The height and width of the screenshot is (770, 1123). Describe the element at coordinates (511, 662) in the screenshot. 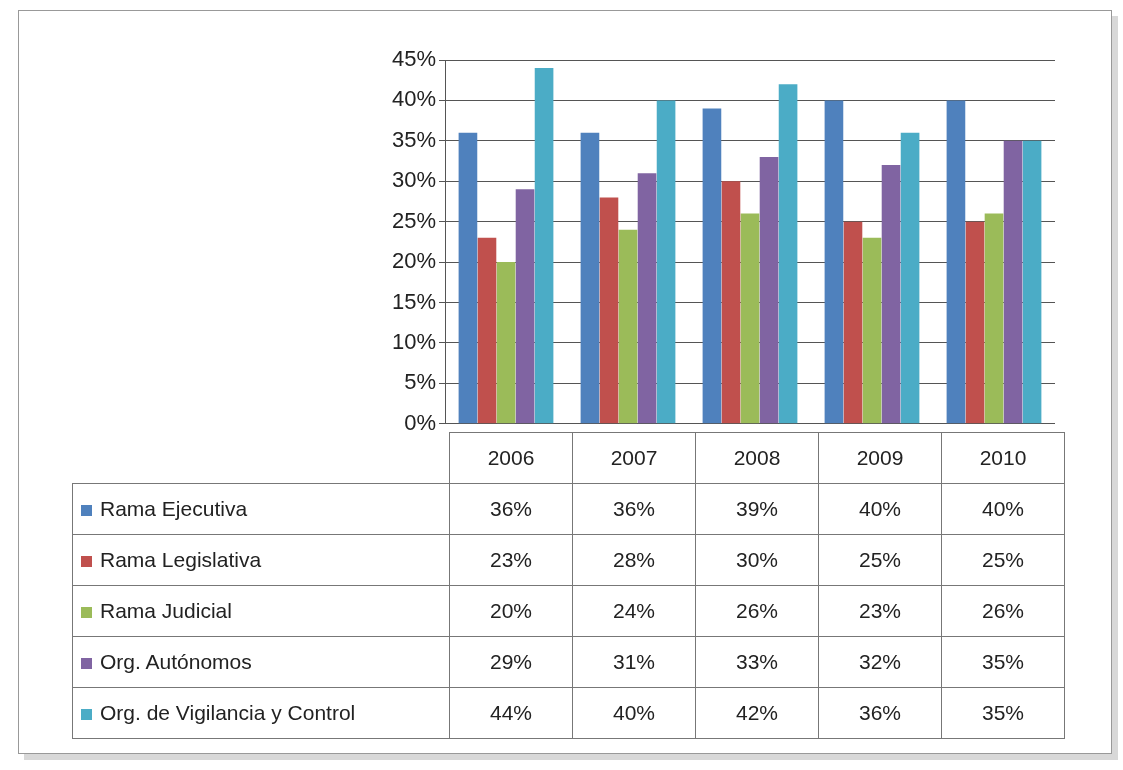

I see `data-label: 29%` at that location.